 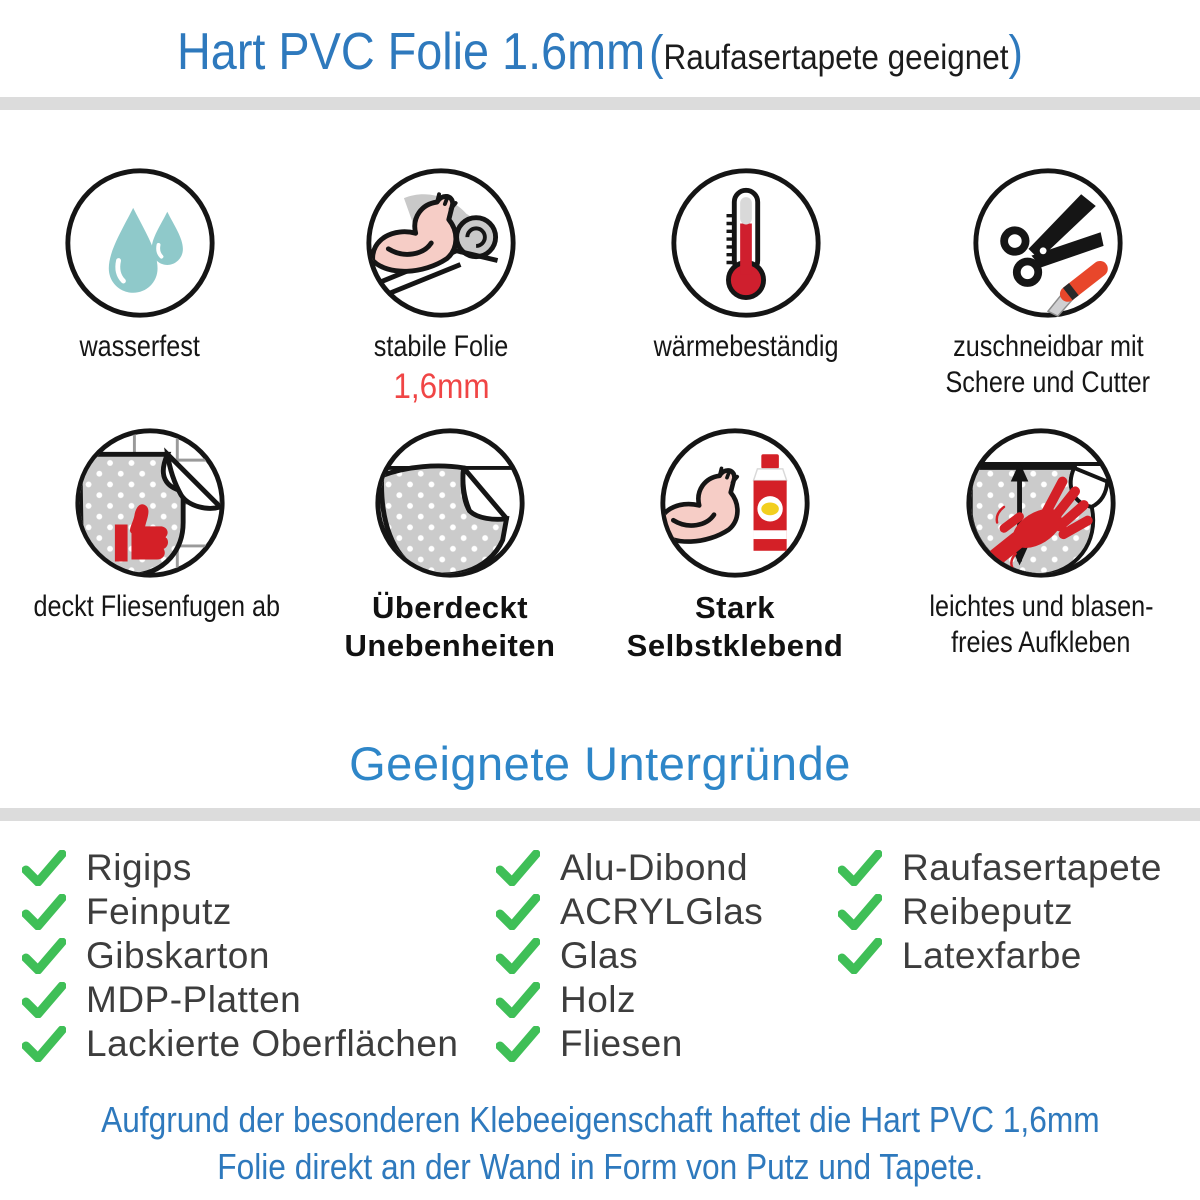 What do you see at coordinates (1041, 642) in the screenshot?
I see `feature-label-line2: freies Aufkleben` at bounding box center [1041, 642].